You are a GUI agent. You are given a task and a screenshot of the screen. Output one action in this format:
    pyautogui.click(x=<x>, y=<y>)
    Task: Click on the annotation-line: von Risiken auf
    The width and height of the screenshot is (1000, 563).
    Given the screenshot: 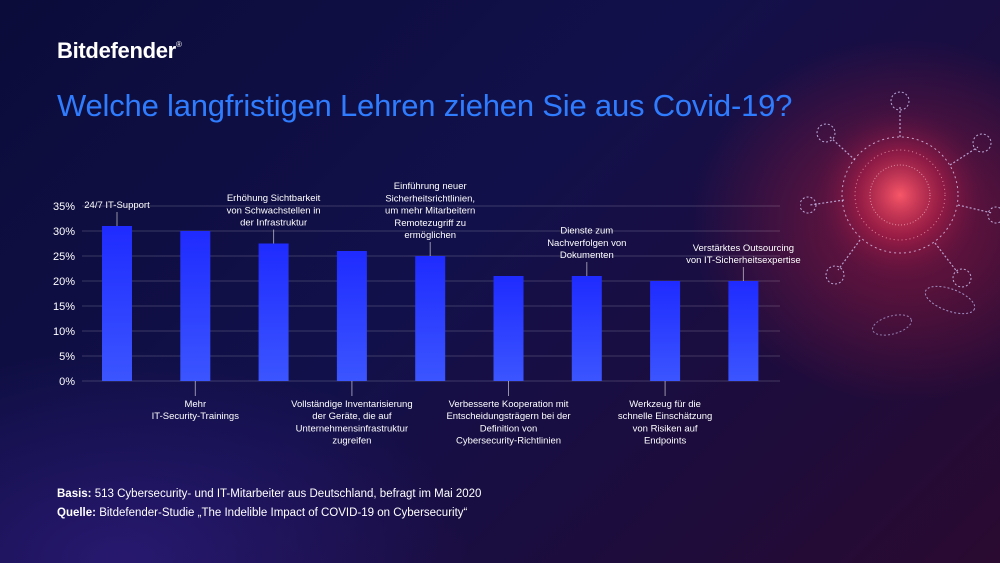 What is the action you would take?
    pyautogui.click(x=665, y=428)
    